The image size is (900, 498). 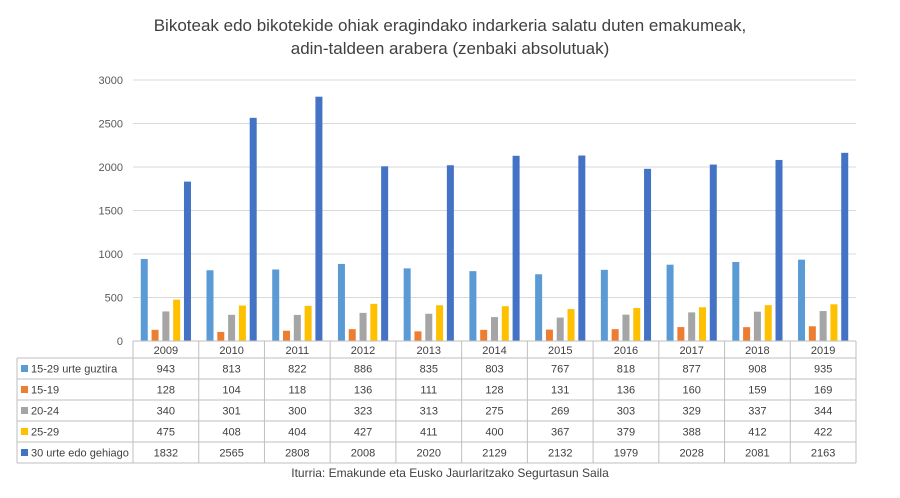 I want to click on x-tick-label: 2018, so click(x=757, y=351).